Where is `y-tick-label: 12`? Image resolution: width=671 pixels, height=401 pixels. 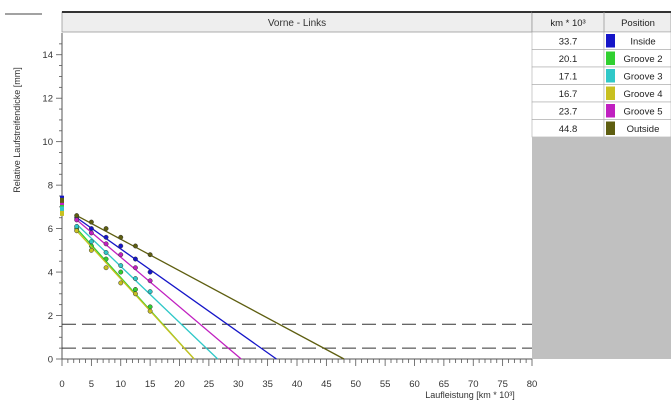
y-tick-label: 12 is located at coordinates (47, 99).